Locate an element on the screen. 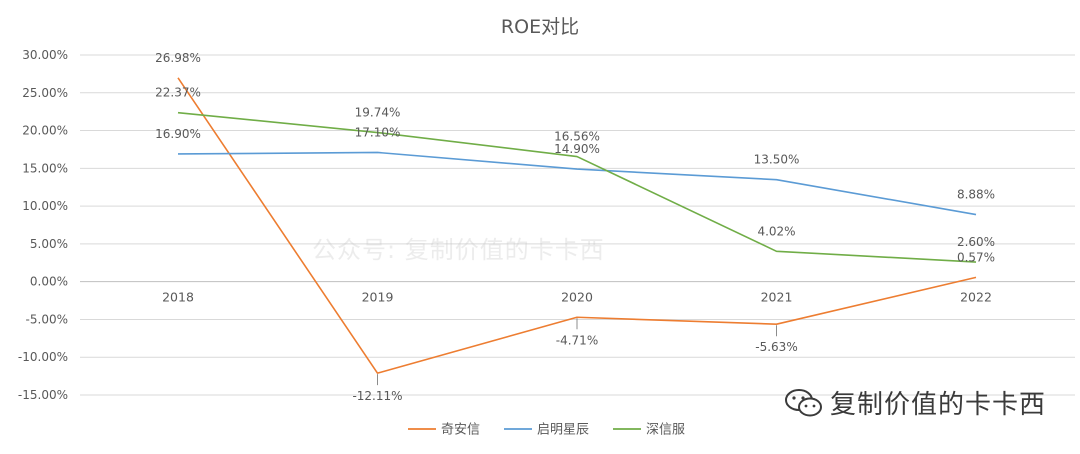 This screenshot has width=1080, height=454. y-tick-label-8: -10.00% is located at coordinates (43, 357).